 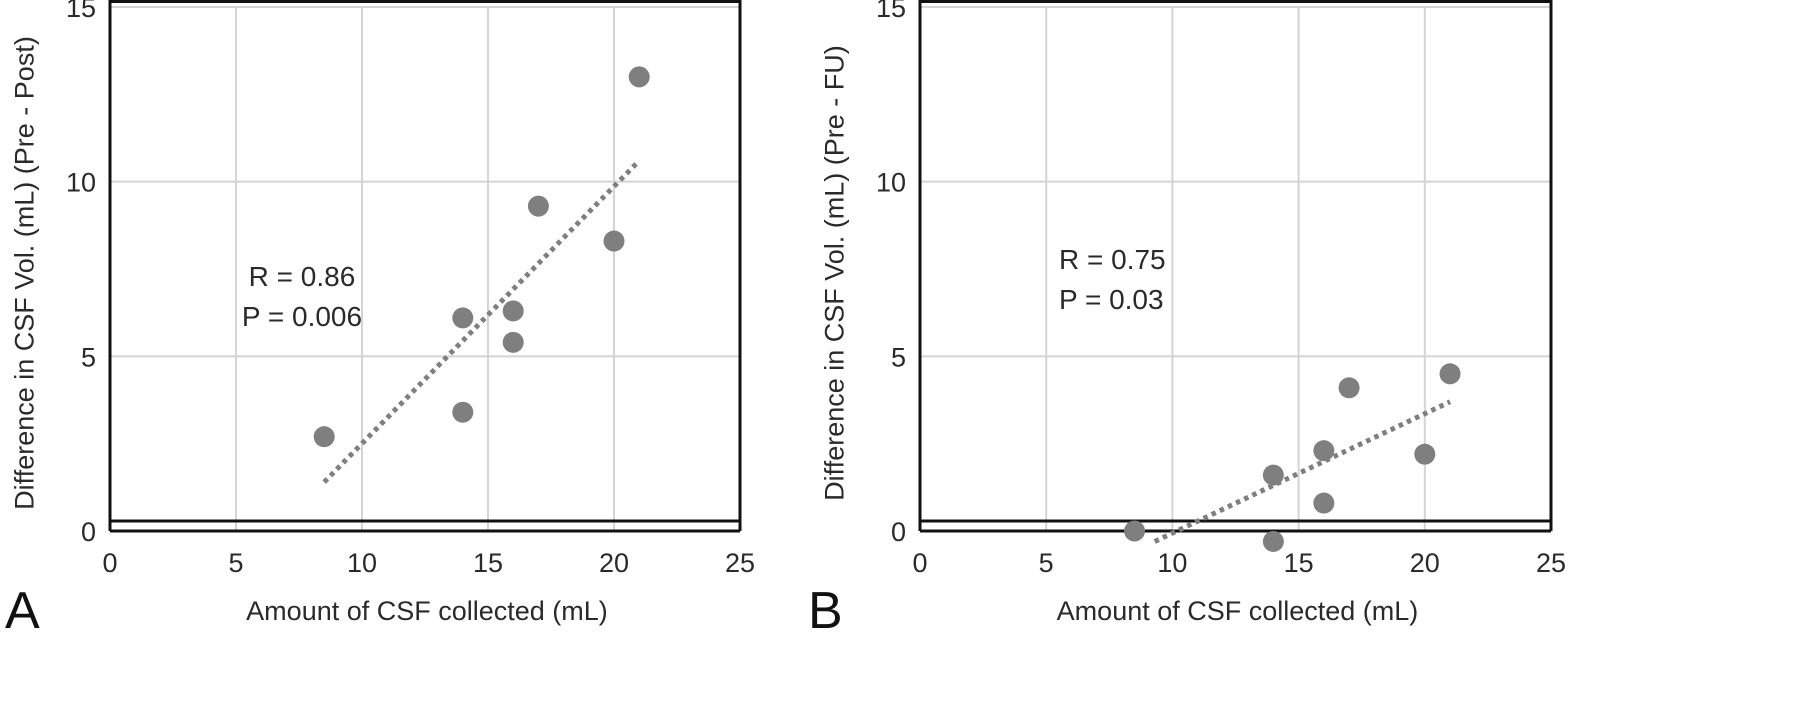 I want to click on stats-annotation: R = 0.86, so click(x=302, y=276).